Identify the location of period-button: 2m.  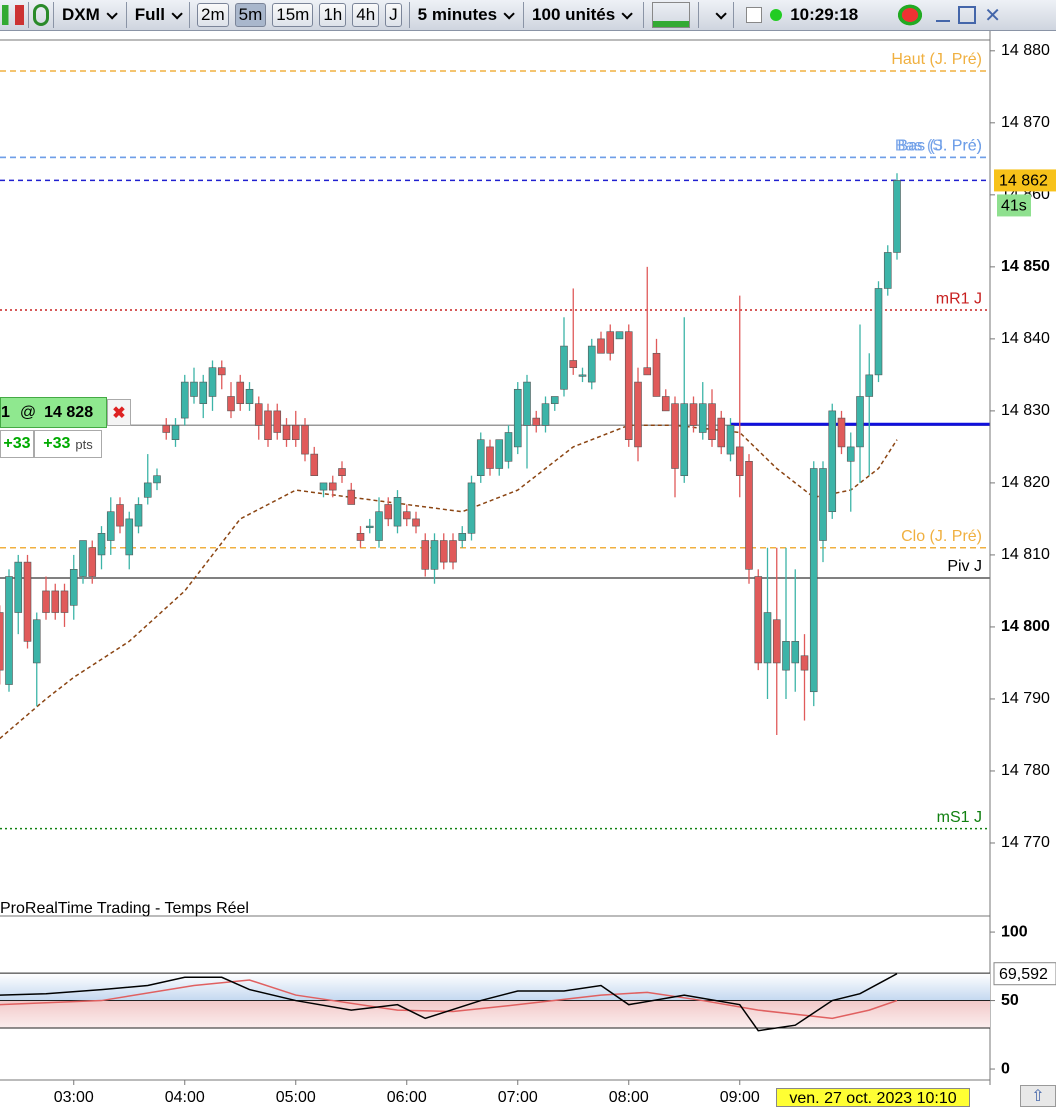
(213, 15).